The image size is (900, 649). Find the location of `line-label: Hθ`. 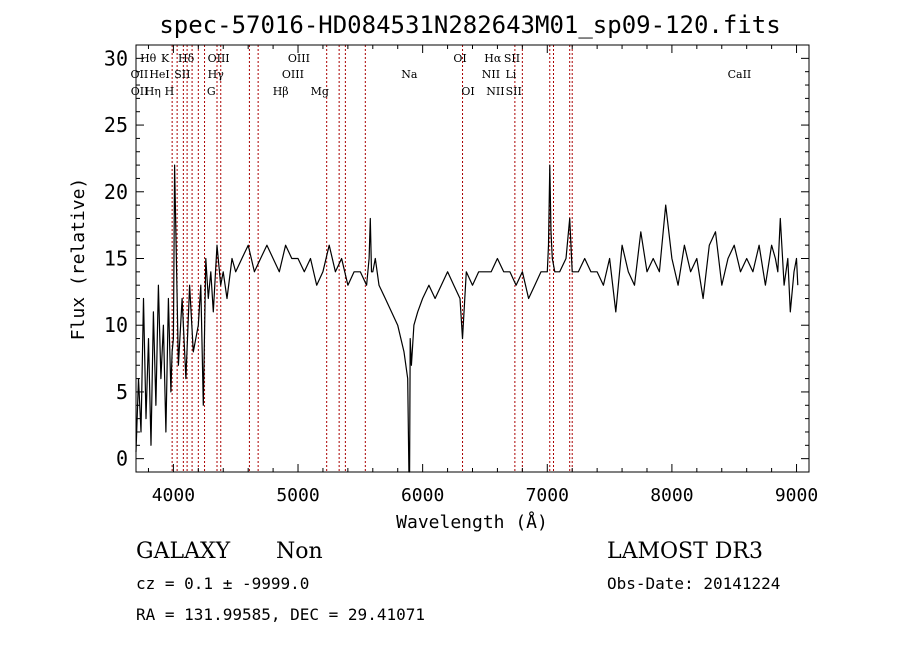

line-label: Hθ is located at coordinates (148, 58).